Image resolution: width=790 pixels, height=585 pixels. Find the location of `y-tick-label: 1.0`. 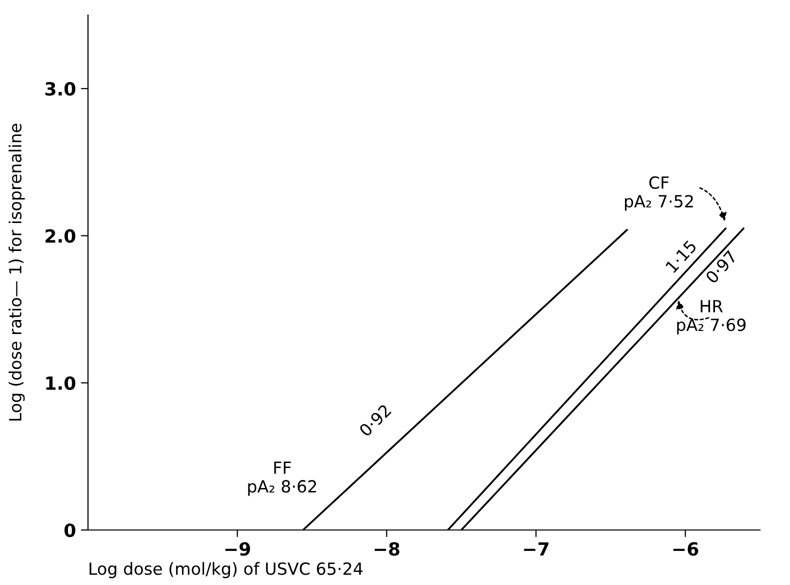

y-tick-label: 1.0 is located at coordinates (61, 383).